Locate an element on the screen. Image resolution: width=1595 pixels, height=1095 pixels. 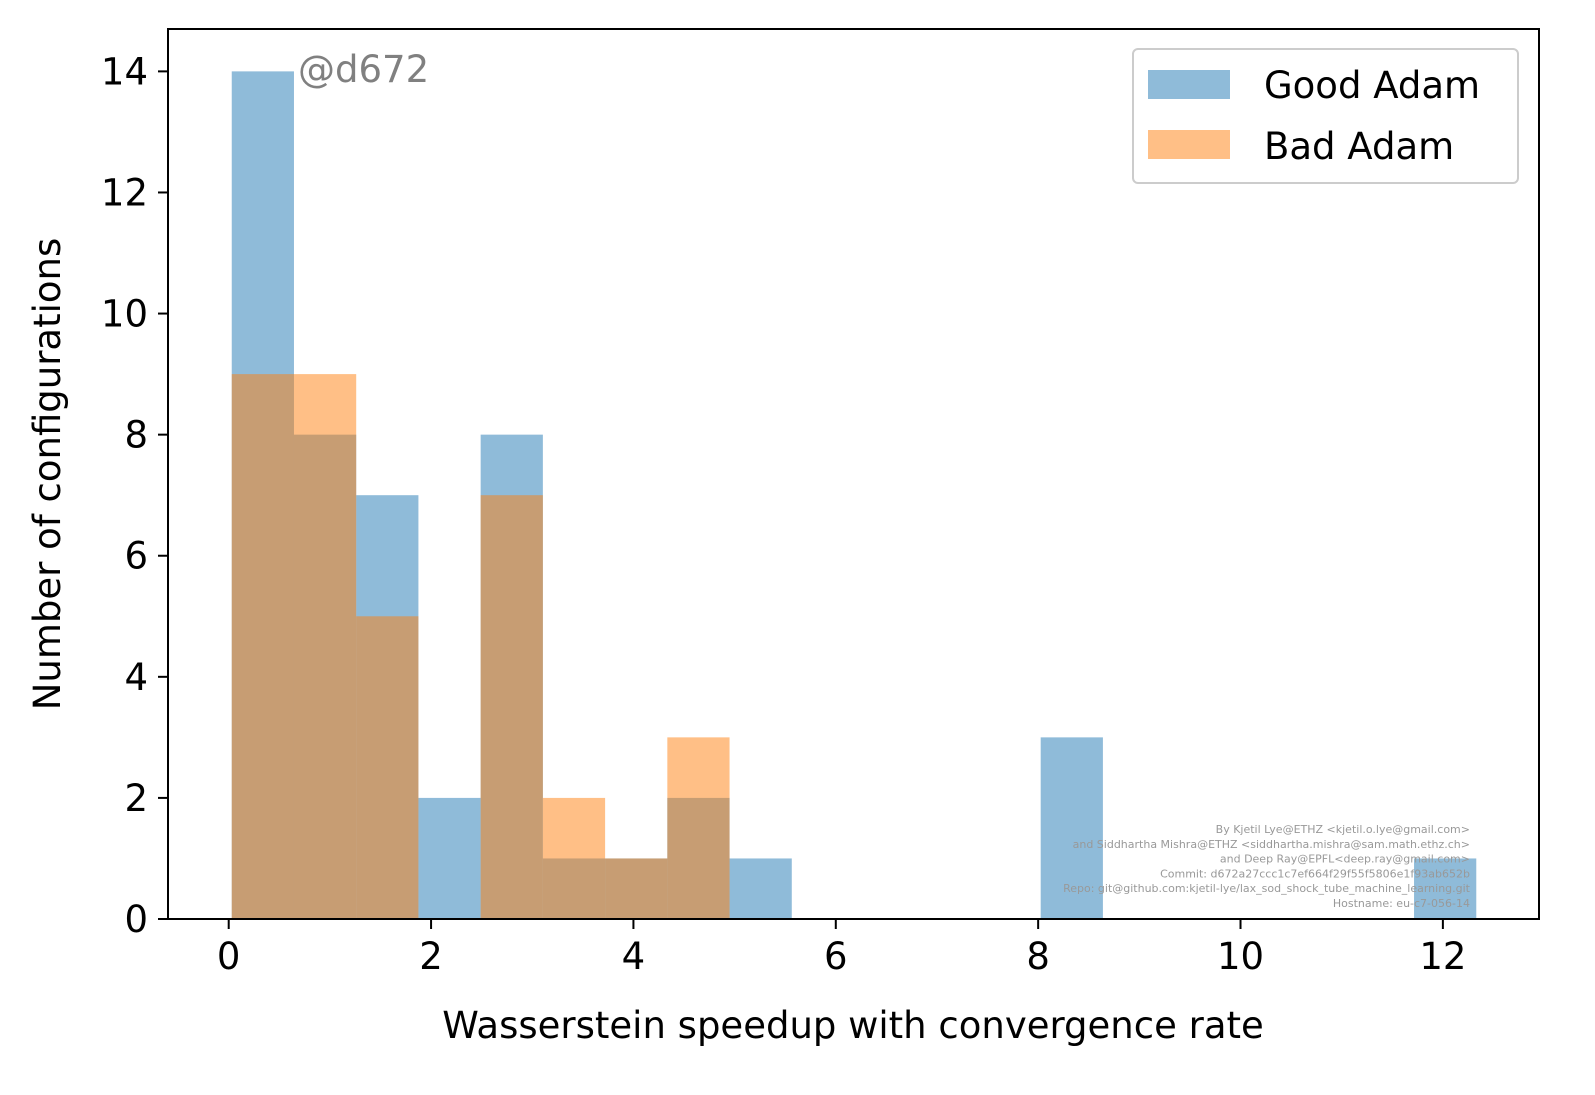
watermark-annotation: @d672 is located at coordinates (363, 69).